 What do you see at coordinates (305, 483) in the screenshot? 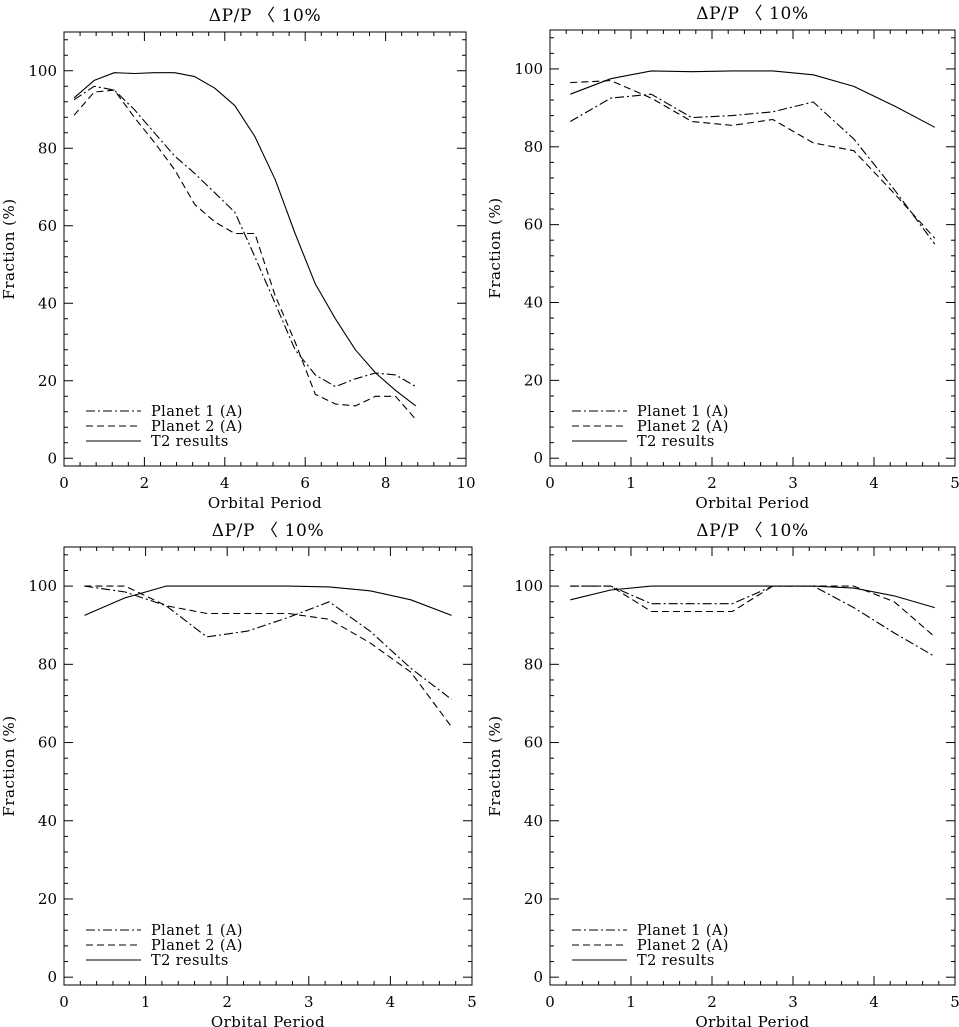
I see `x-tick-label: 6` at bounding box center [305, 483].